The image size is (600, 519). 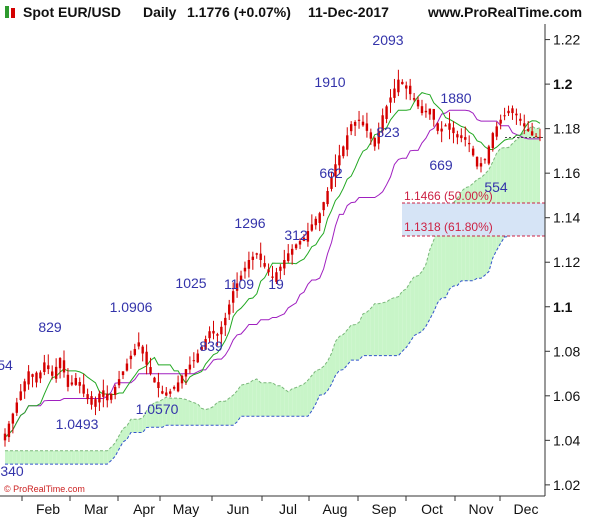 What do you see at coordinates (77, 424) in the screenshot?
I see `swing-label: 1.0493` at bounding box center [77, 424].